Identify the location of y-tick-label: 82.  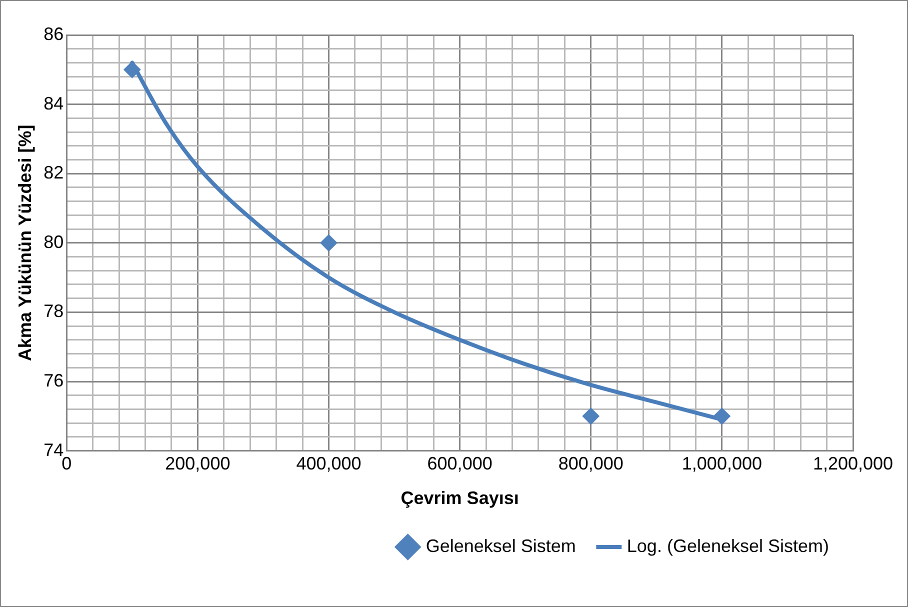
(54, 172).